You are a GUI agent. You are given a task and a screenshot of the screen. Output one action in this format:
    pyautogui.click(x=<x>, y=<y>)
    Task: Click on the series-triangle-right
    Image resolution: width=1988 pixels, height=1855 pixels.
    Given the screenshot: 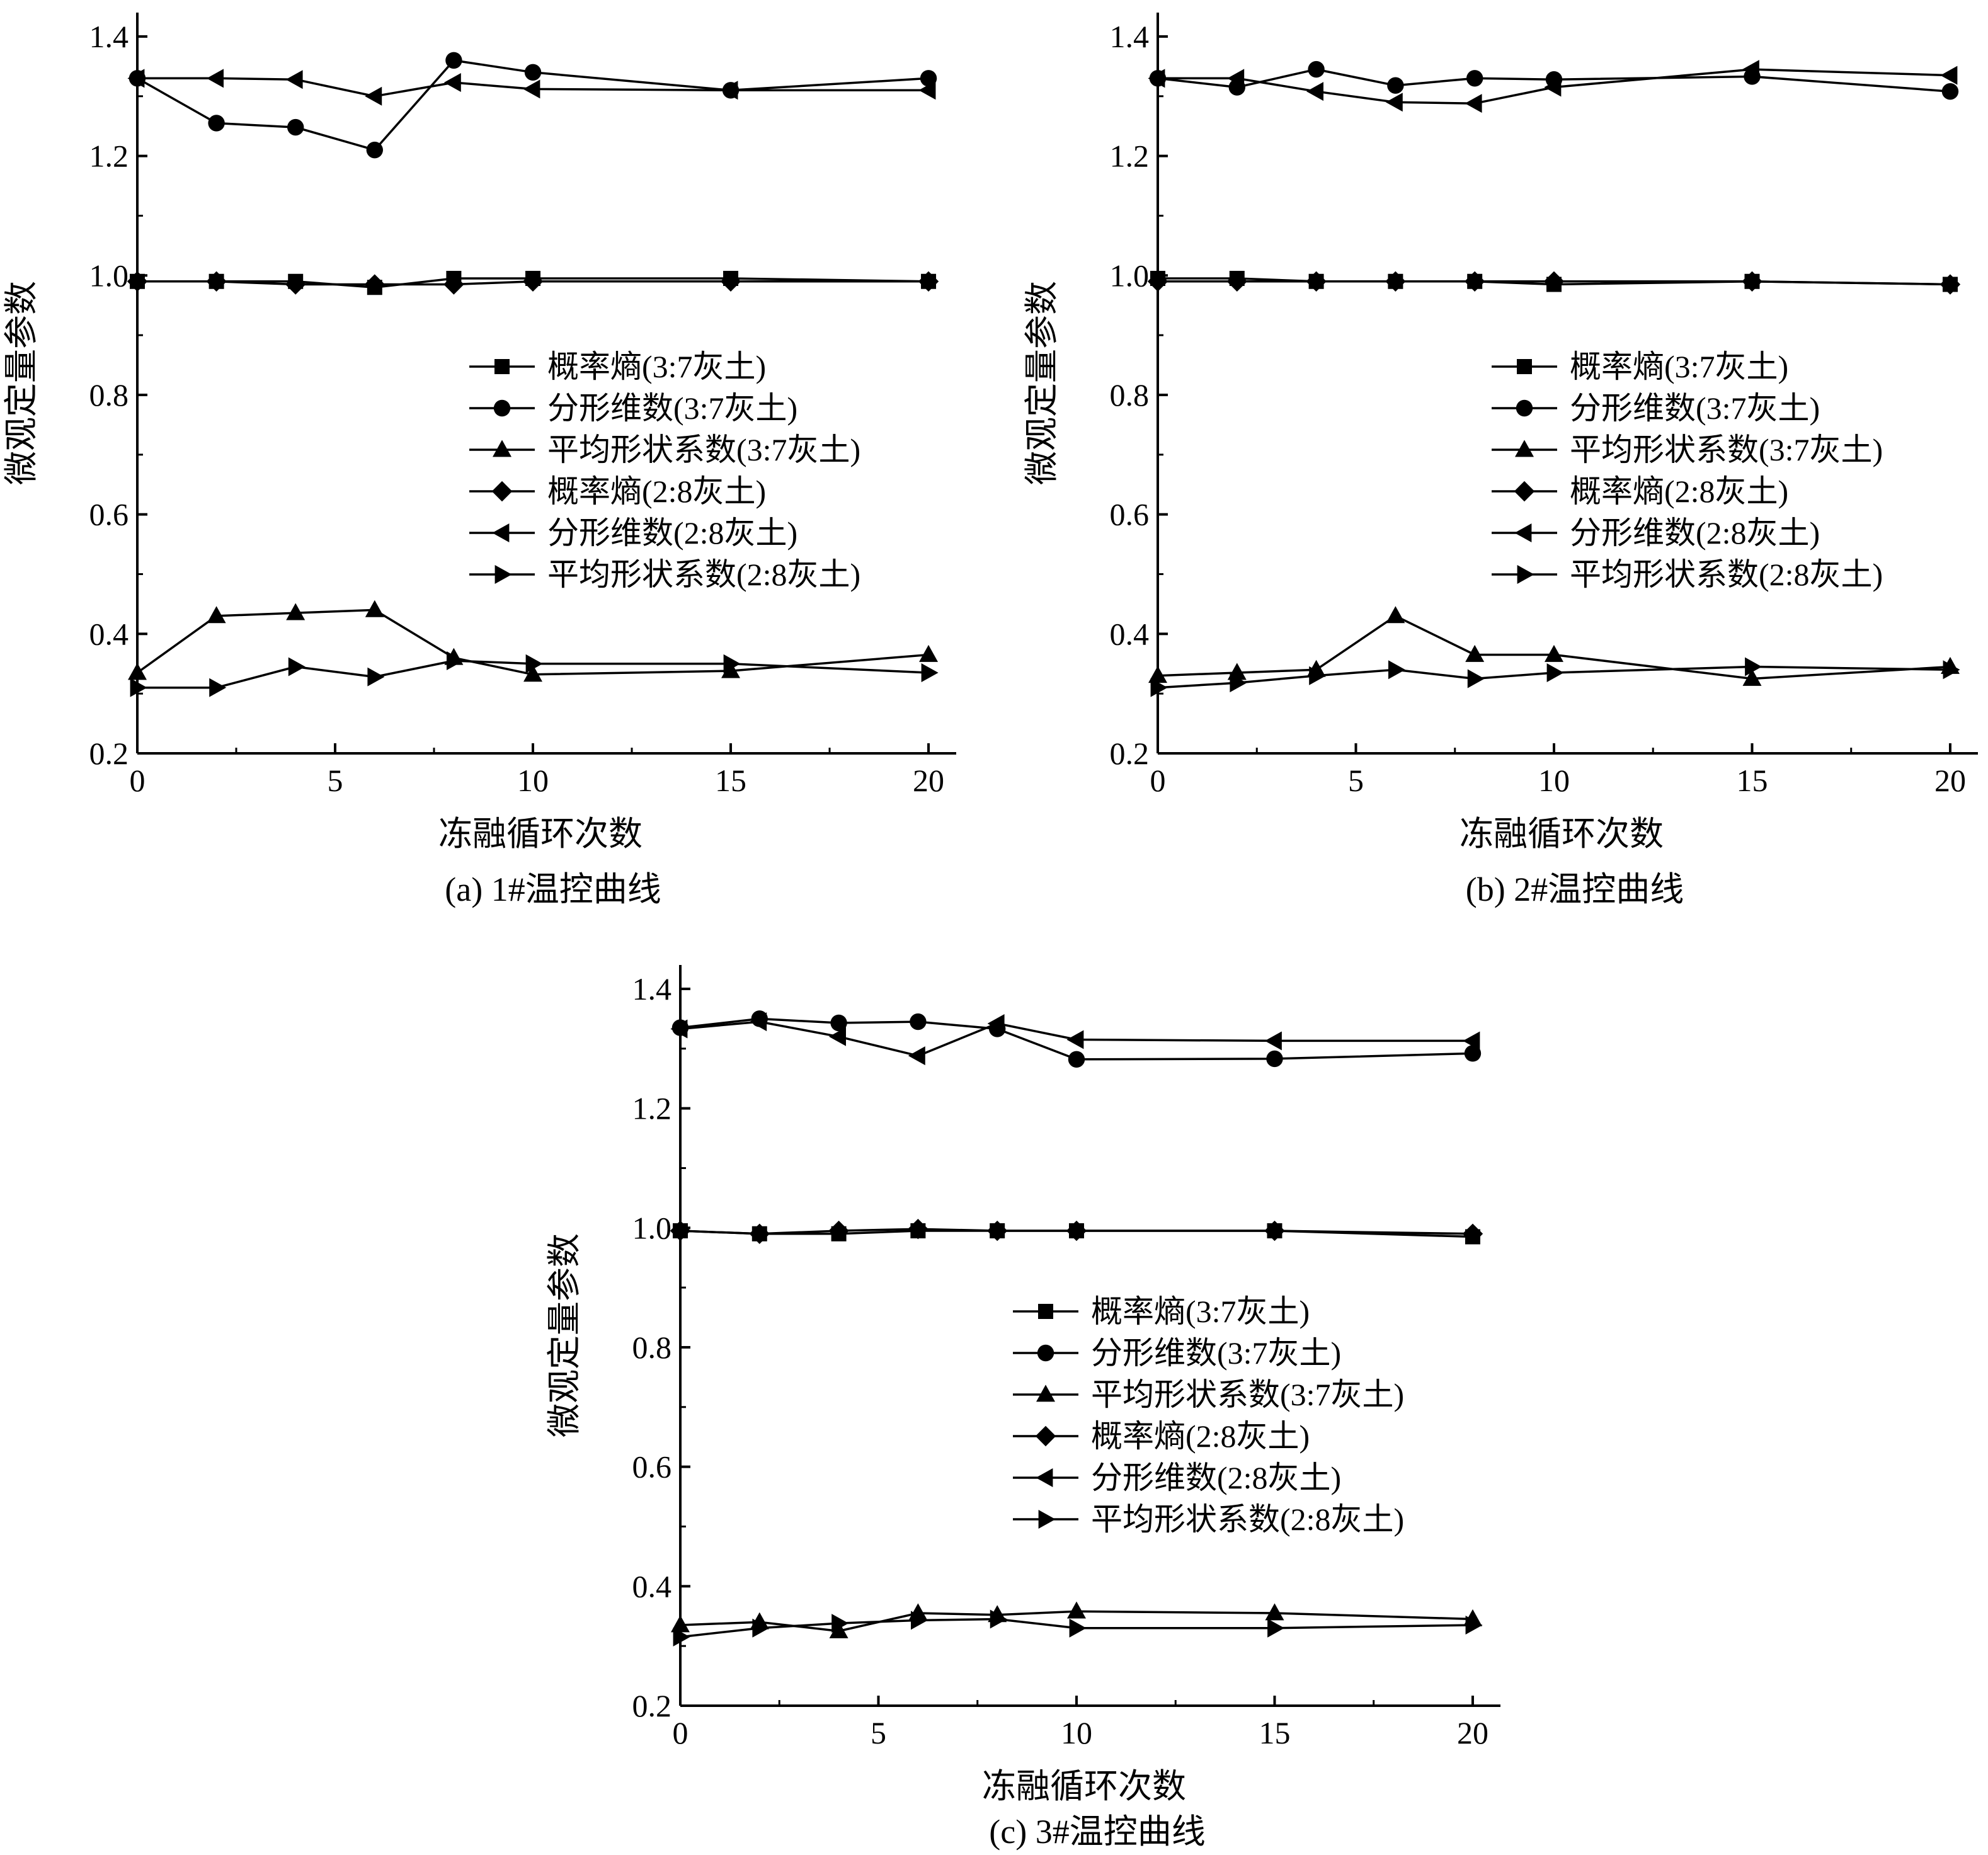 What is the action you would take?
    pyautogui.click(x=534, y=674)
    